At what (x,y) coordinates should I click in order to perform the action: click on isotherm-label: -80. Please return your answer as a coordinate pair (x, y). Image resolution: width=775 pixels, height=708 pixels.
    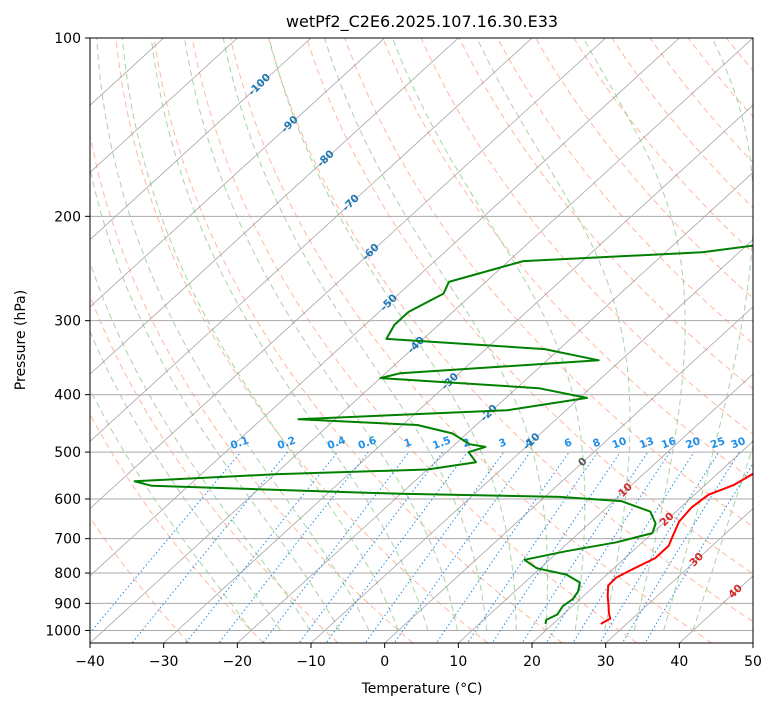
    Looking at the image, I should click on (326, 159).